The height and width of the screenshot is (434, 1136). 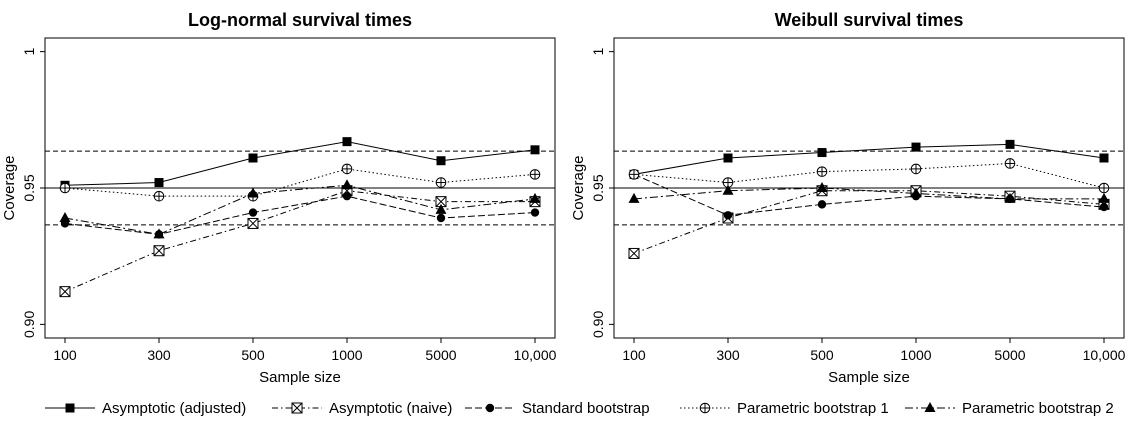 I want to click on legend-entry-1: Asymptotic (adjusted), so click(x=145, y=408).